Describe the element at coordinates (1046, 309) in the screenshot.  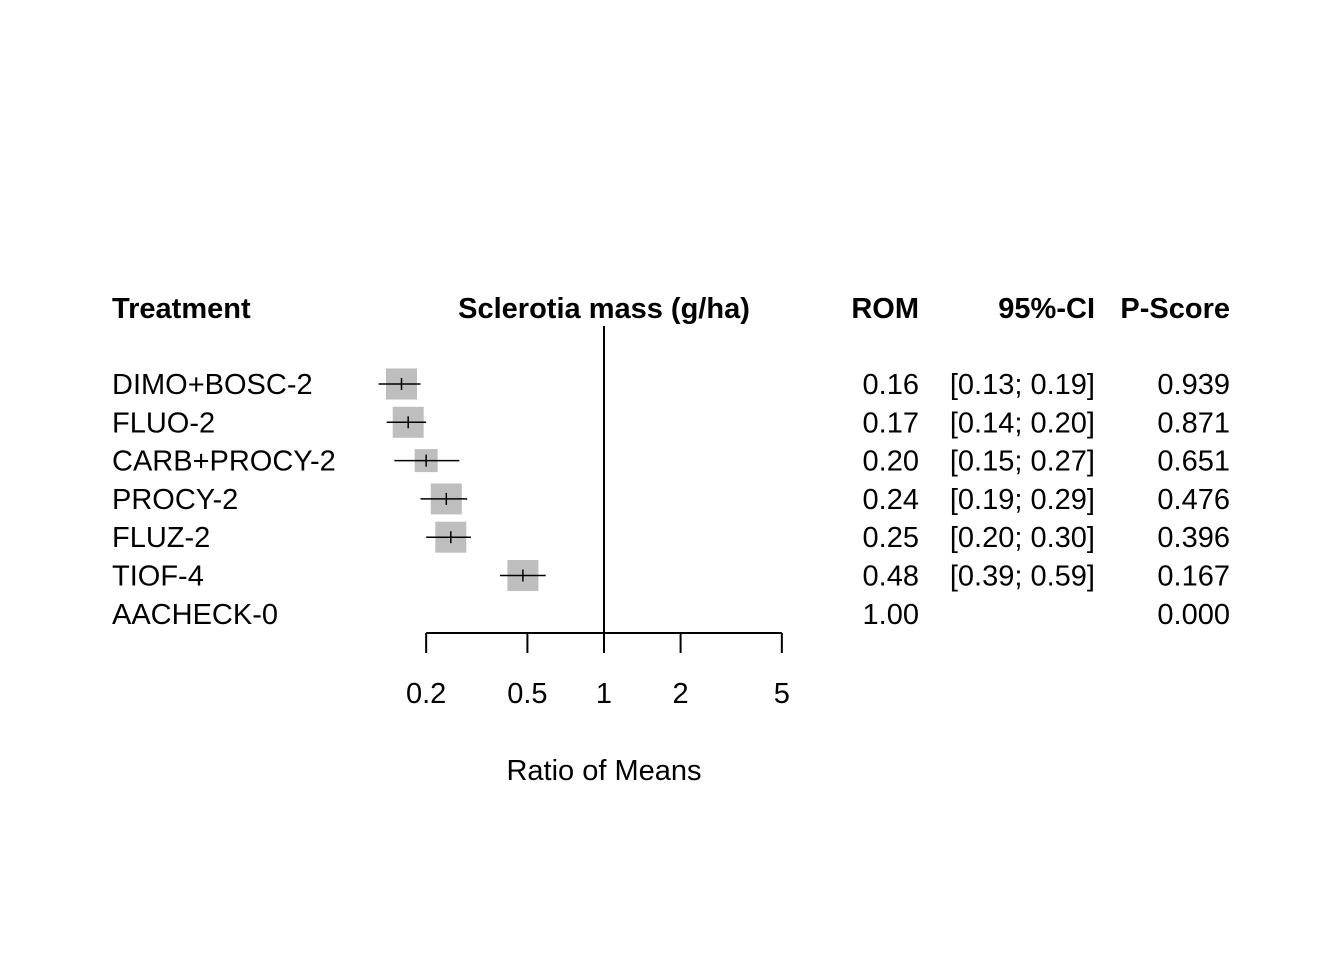
I see `header-ci: 95%-CI` at that location.